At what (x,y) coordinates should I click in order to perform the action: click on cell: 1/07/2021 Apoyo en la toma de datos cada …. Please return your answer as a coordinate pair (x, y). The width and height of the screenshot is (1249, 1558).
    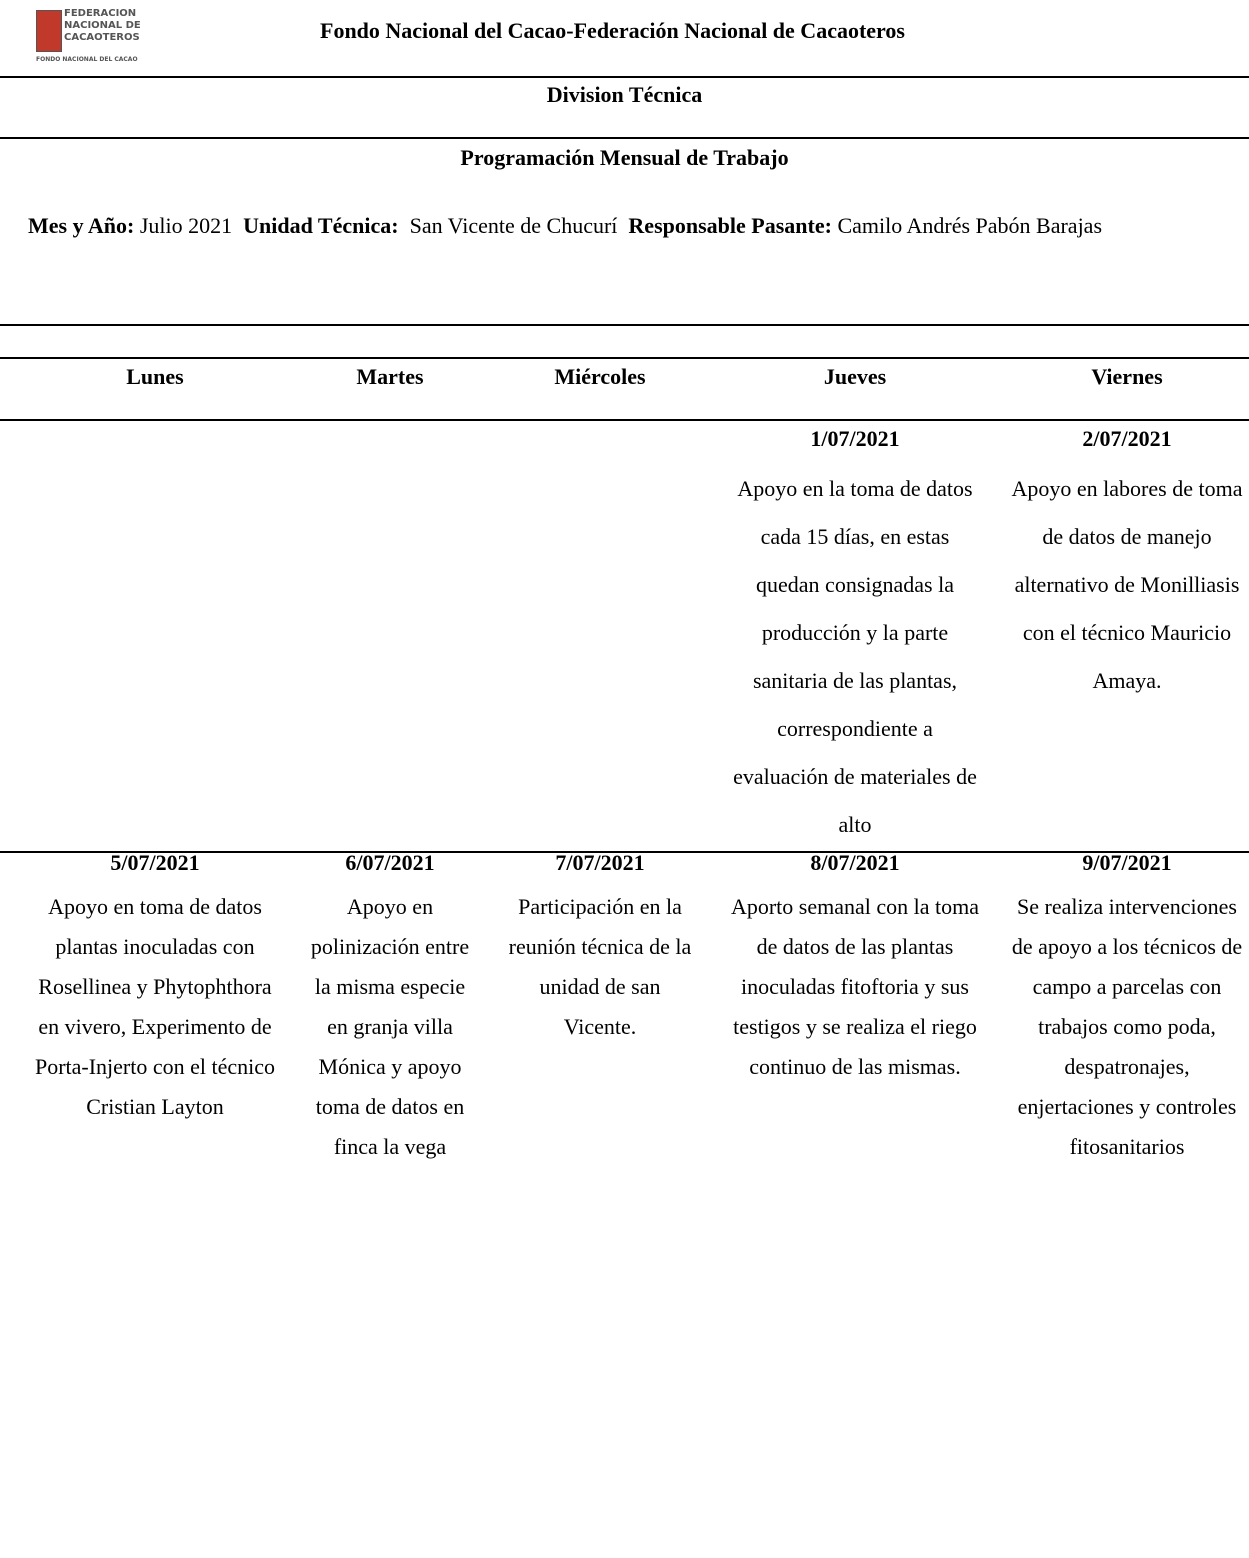
    Looking at the image, I should click on (855, 637).